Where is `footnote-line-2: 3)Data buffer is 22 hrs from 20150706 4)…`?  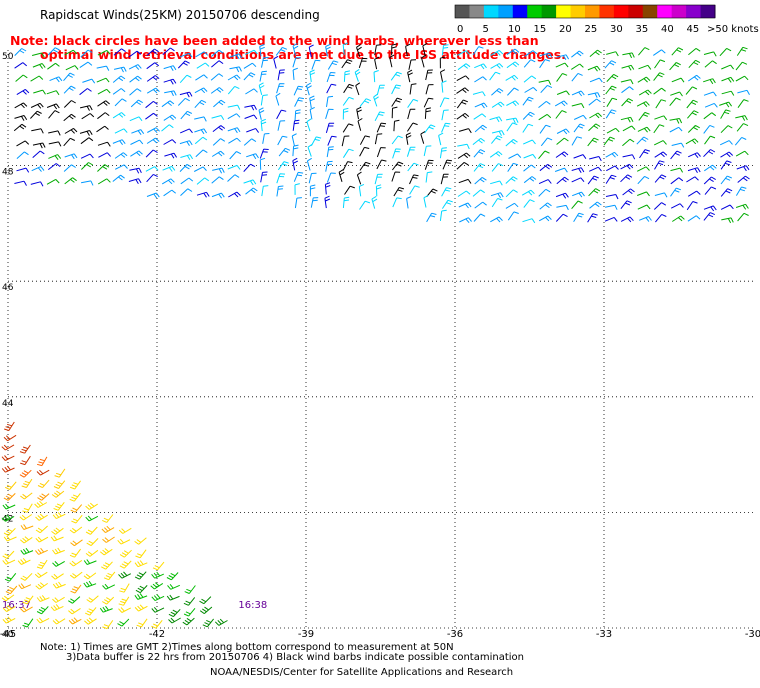 footnote-line-2: 3)Data buffer is 22 hrs from 20150706 4)… is located at coordinates (295, 657).